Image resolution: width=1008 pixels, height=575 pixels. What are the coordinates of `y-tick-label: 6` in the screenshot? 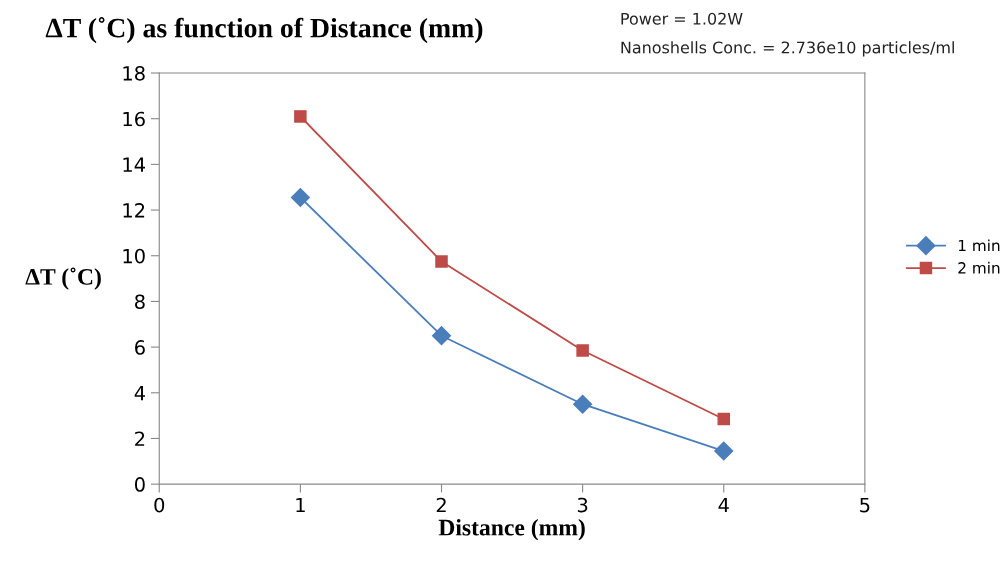 It's located at (140, 347).